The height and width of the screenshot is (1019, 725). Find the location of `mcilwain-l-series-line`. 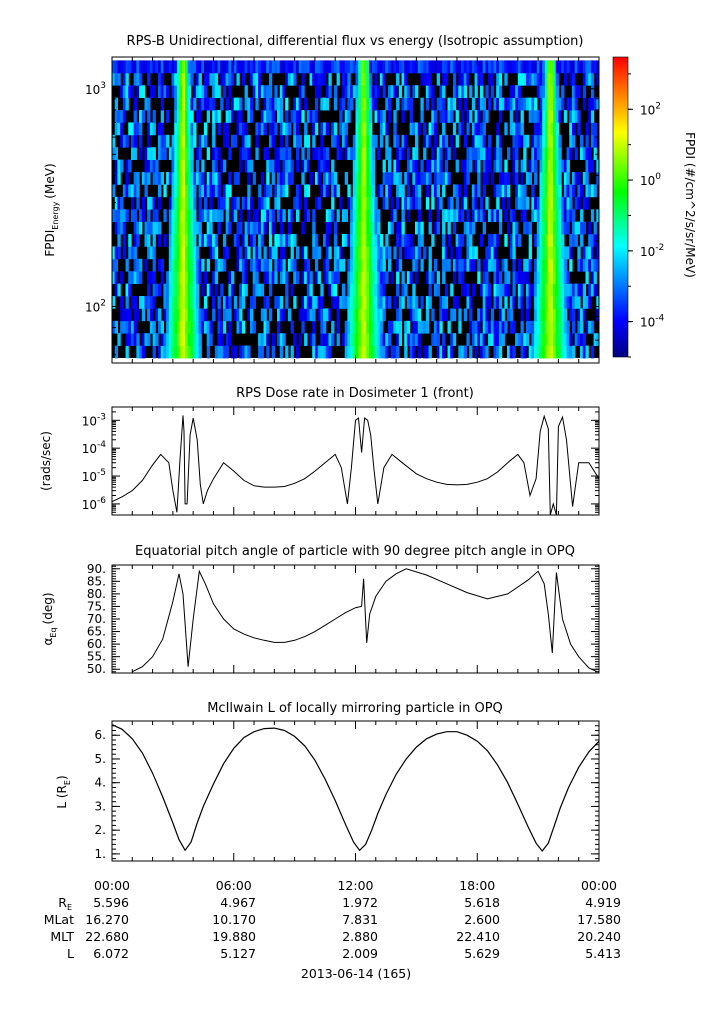

mcilwain-l-series-line is located at coordinates (355, 788).